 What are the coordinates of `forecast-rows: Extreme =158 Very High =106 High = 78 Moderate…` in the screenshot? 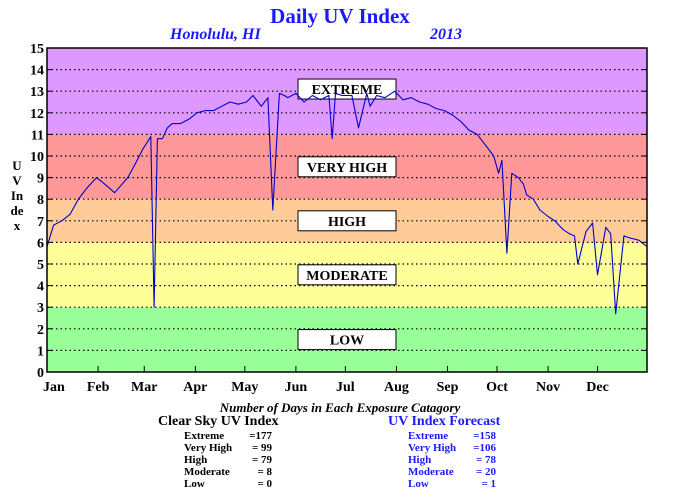 It's located at (444, 460).